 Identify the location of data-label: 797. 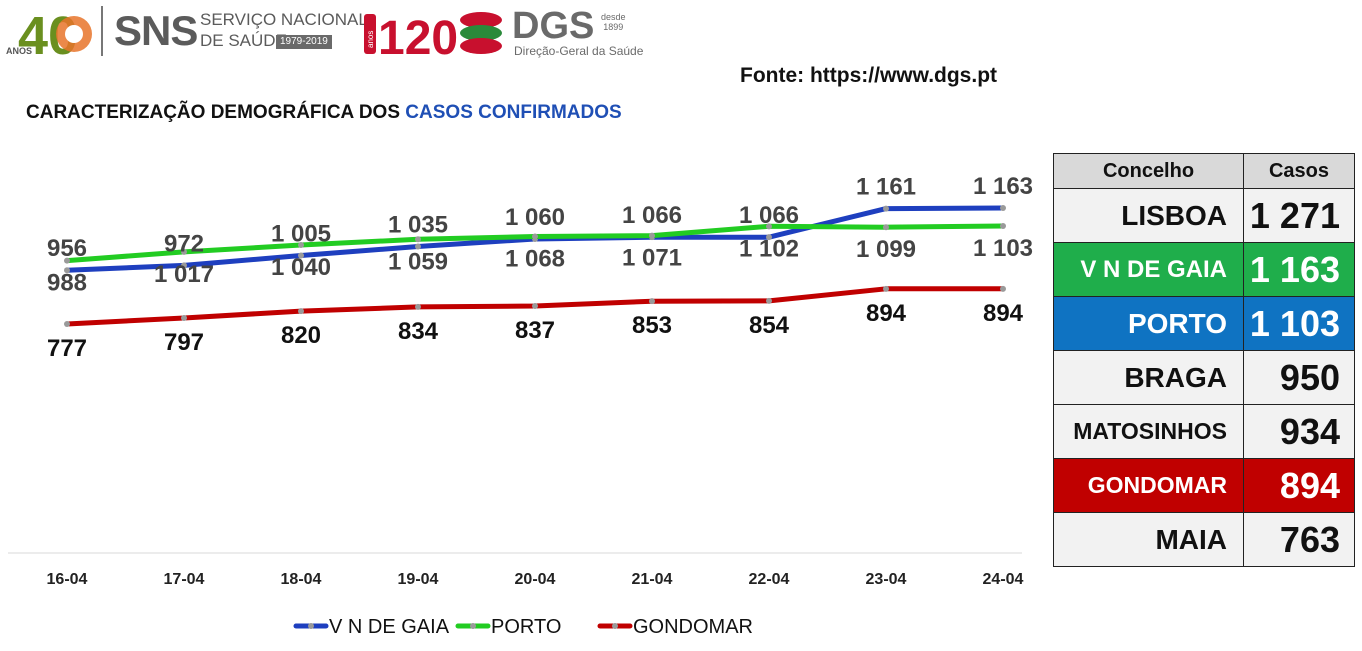
(184, 342).